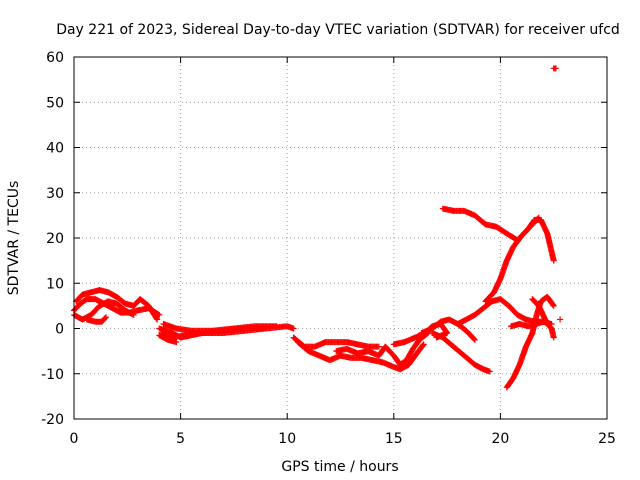 The height and width of the screenshot is (480, 640). Describe the element at coordinates (117, 305) in the screenshot. I see `series-track-b` at that location.